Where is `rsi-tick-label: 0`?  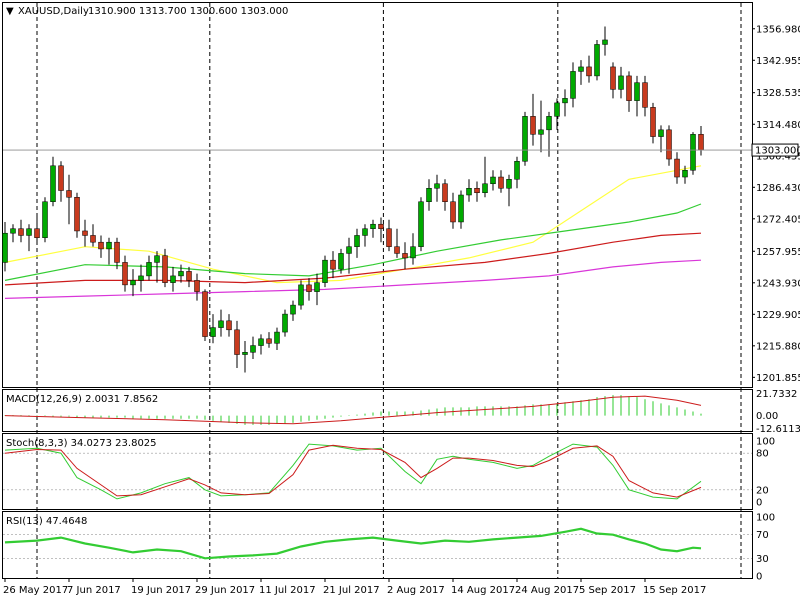 rsi-tick-label: 0 is located at coordinates (759, 577).